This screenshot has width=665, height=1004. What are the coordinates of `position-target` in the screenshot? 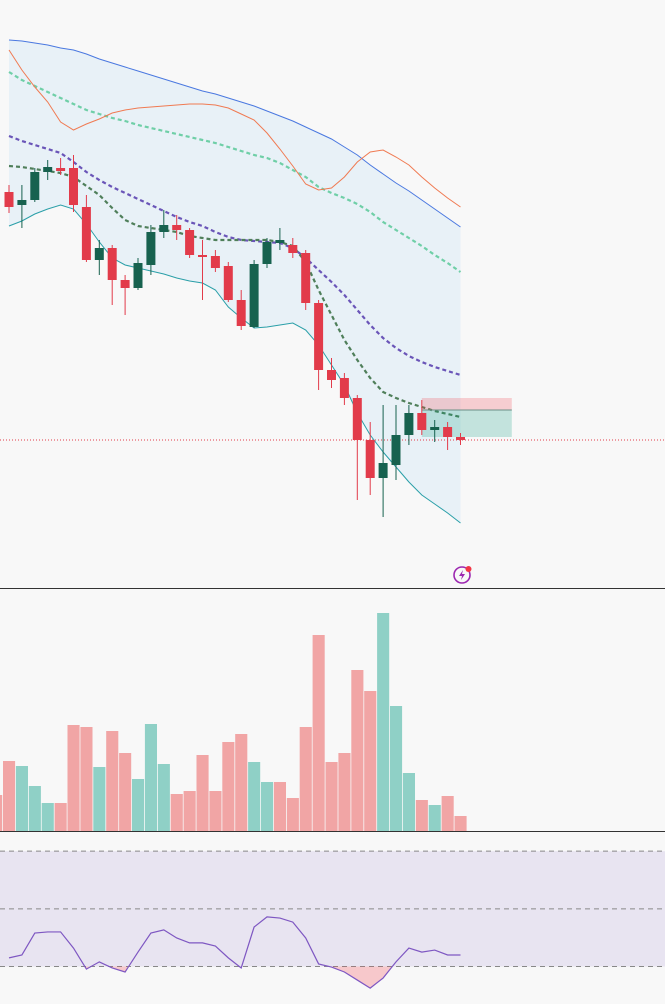 It's located at (466, 423).